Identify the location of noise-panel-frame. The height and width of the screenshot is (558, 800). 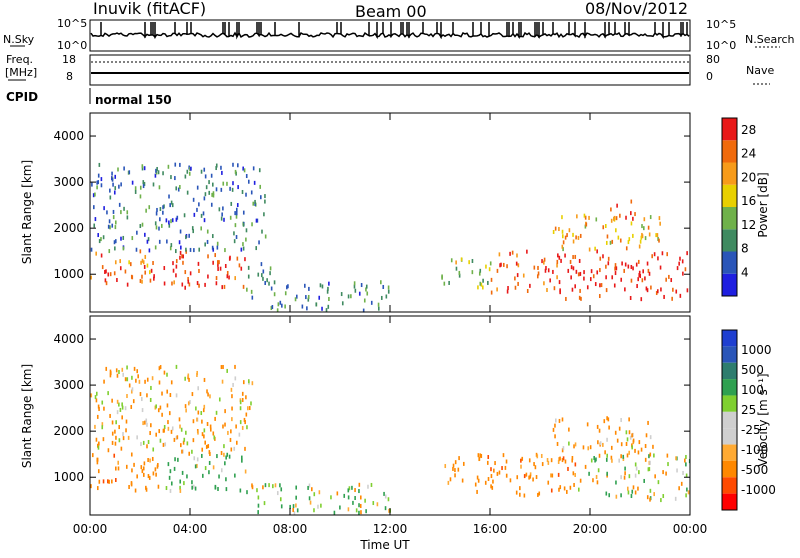
(390, 35).